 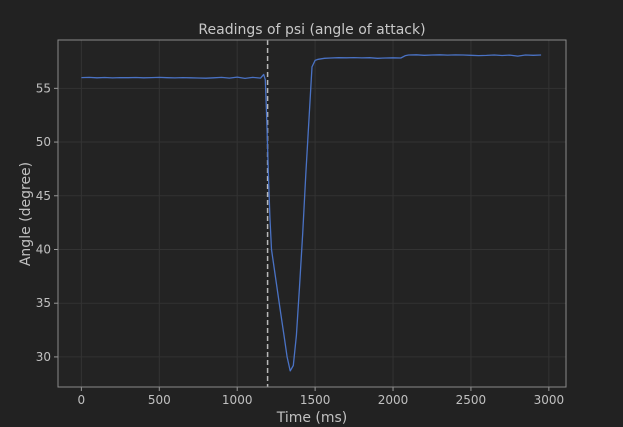 What do you see at coordinates (43, 303) in the screenshot?
I see `y-tick-label: 35` at bounding box center [43, 303].